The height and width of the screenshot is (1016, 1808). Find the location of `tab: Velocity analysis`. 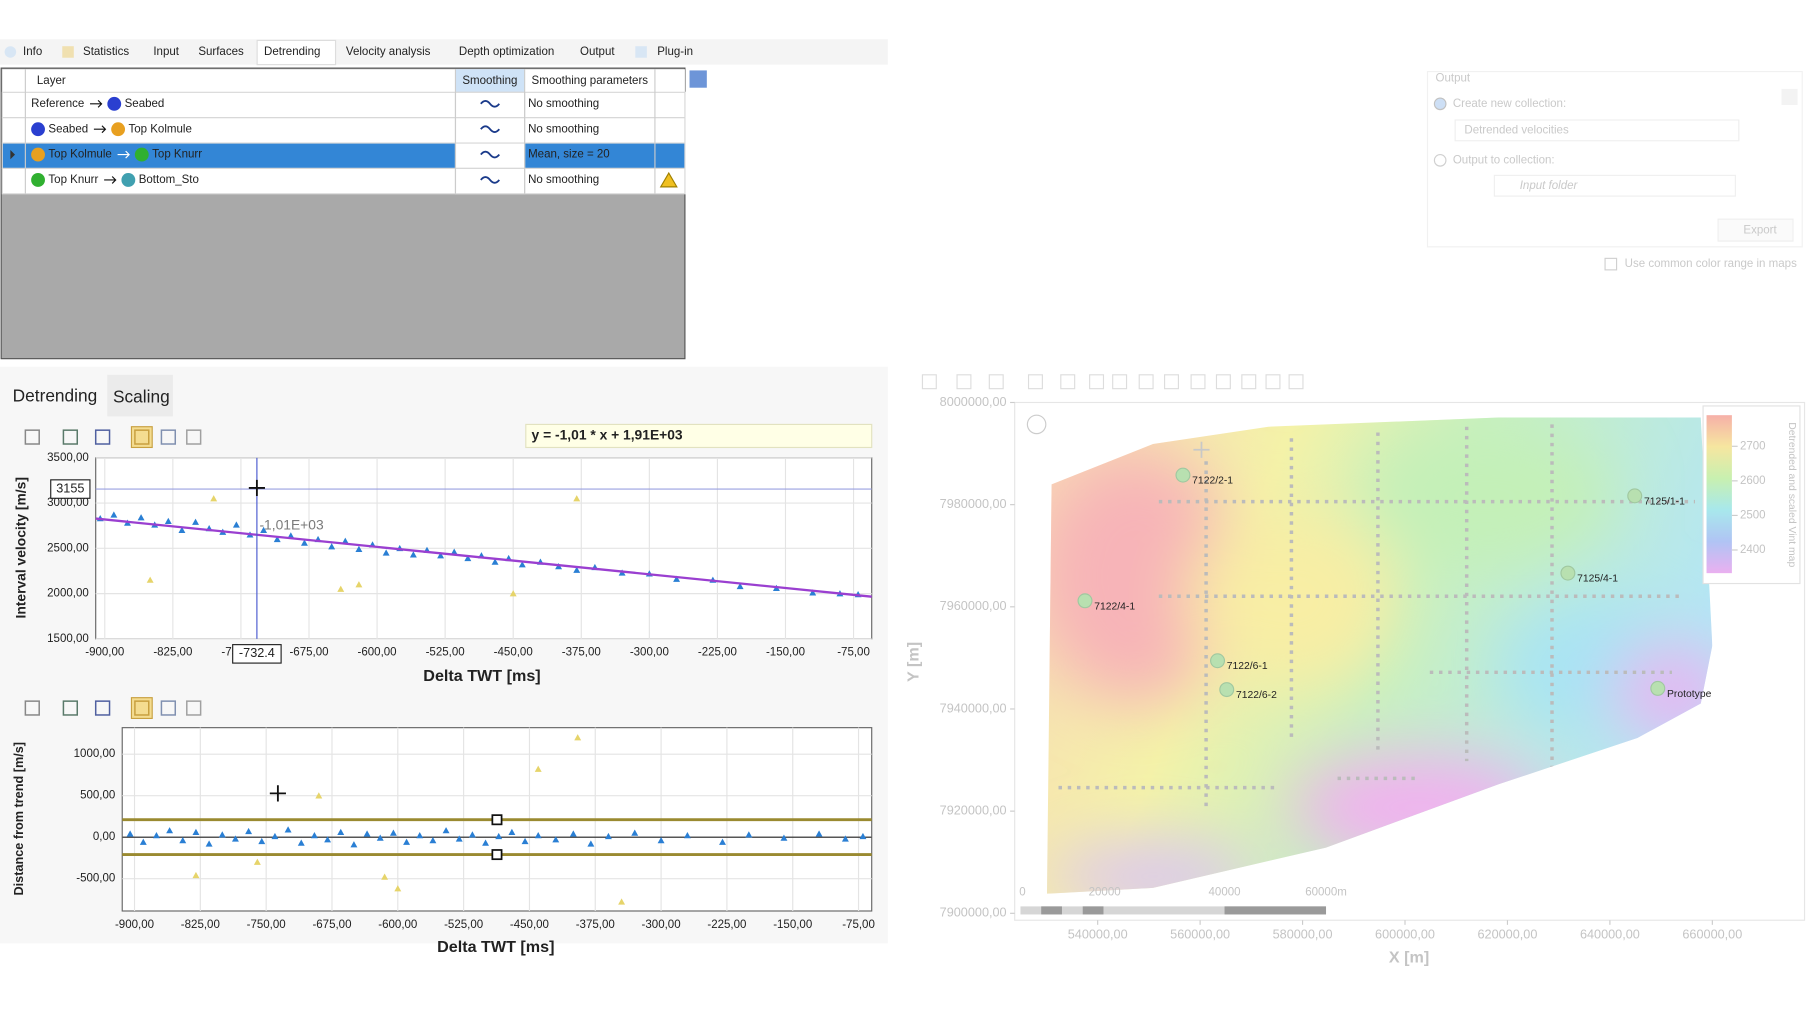

tab: Velocity analysis is located at coordinates (388, 52).